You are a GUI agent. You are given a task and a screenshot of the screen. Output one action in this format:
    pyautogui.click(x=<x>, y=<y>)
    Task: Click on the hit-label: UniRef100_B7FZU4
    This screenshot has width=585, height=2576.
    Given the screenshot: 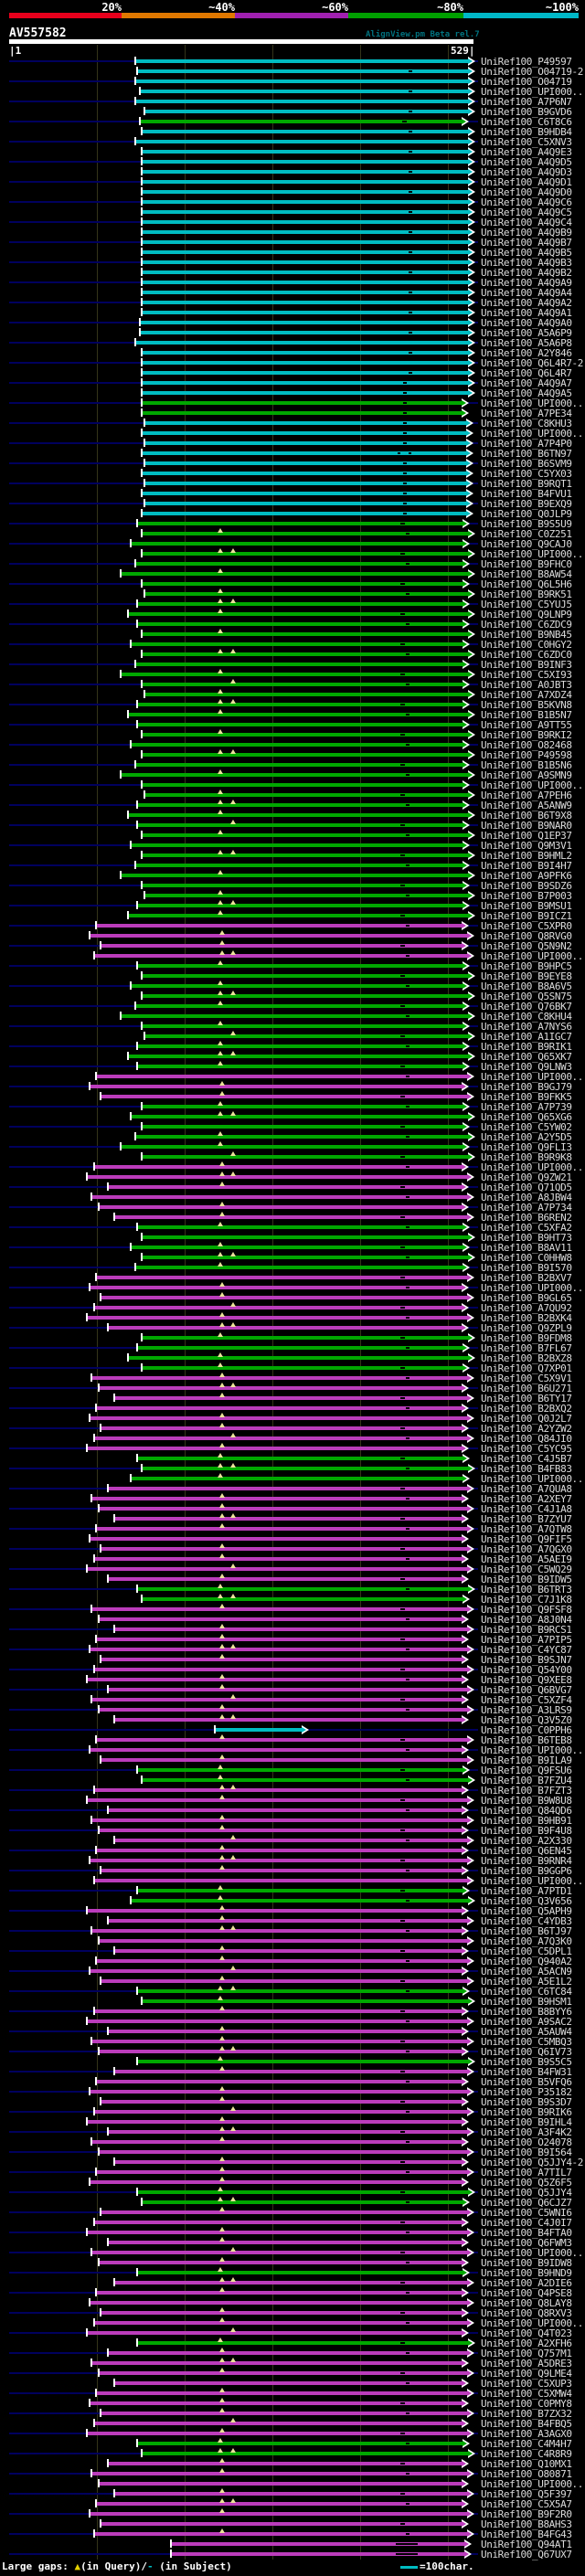 What is the action you would take?
    pyautogui.click(x=527, y=1780)
    